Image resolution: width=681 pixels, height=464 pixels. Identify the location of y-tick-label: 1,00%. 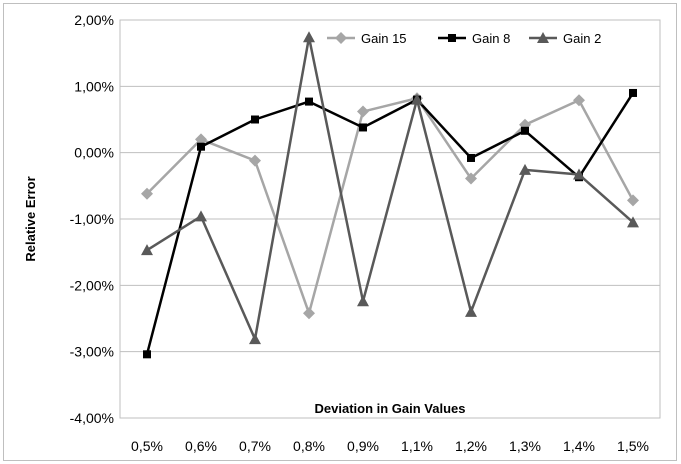
(94, 86).